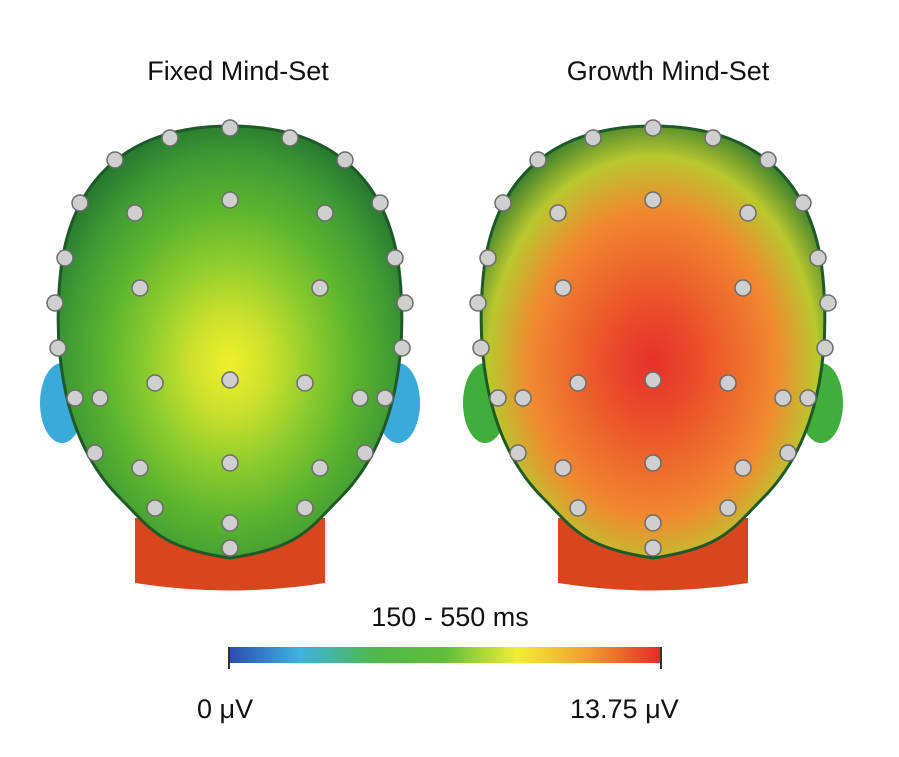 The height and width of the screenshot is (757, 899). I want to click on colorbar, so click(445, 658).